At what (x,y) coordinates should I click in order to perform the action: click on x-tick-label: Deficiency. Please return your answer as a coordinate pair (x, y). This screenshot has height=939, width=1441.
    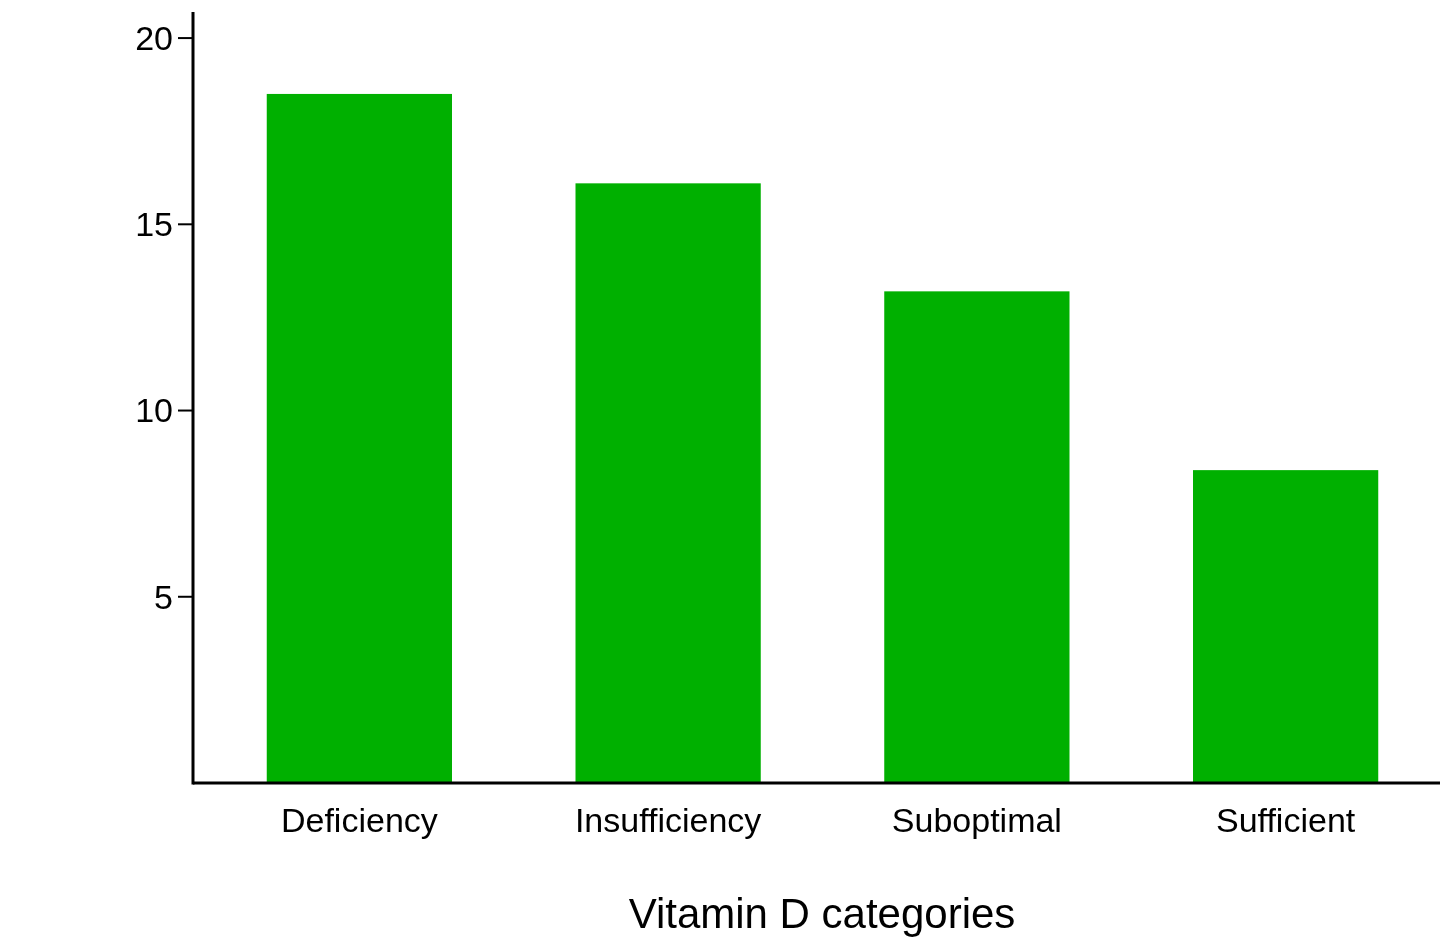
    Looking at the image, I should click on (359, 820).